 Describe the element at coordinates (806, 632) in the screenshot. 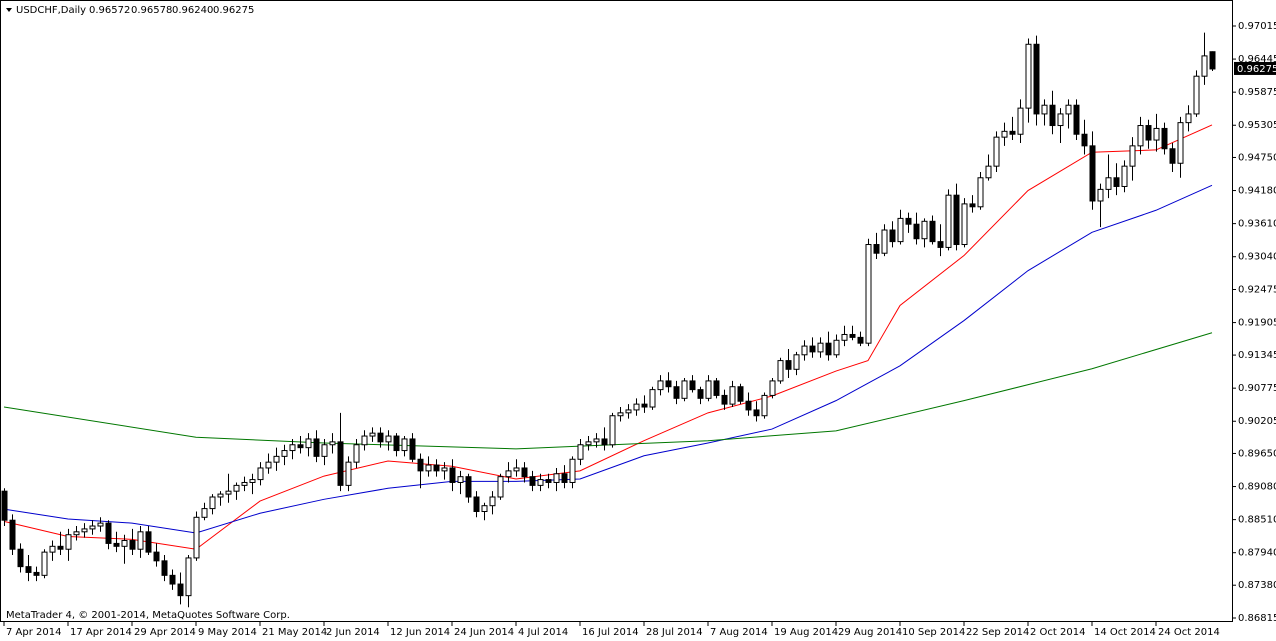

I see `x-tick-label: 19 Aug 2014` at that location.